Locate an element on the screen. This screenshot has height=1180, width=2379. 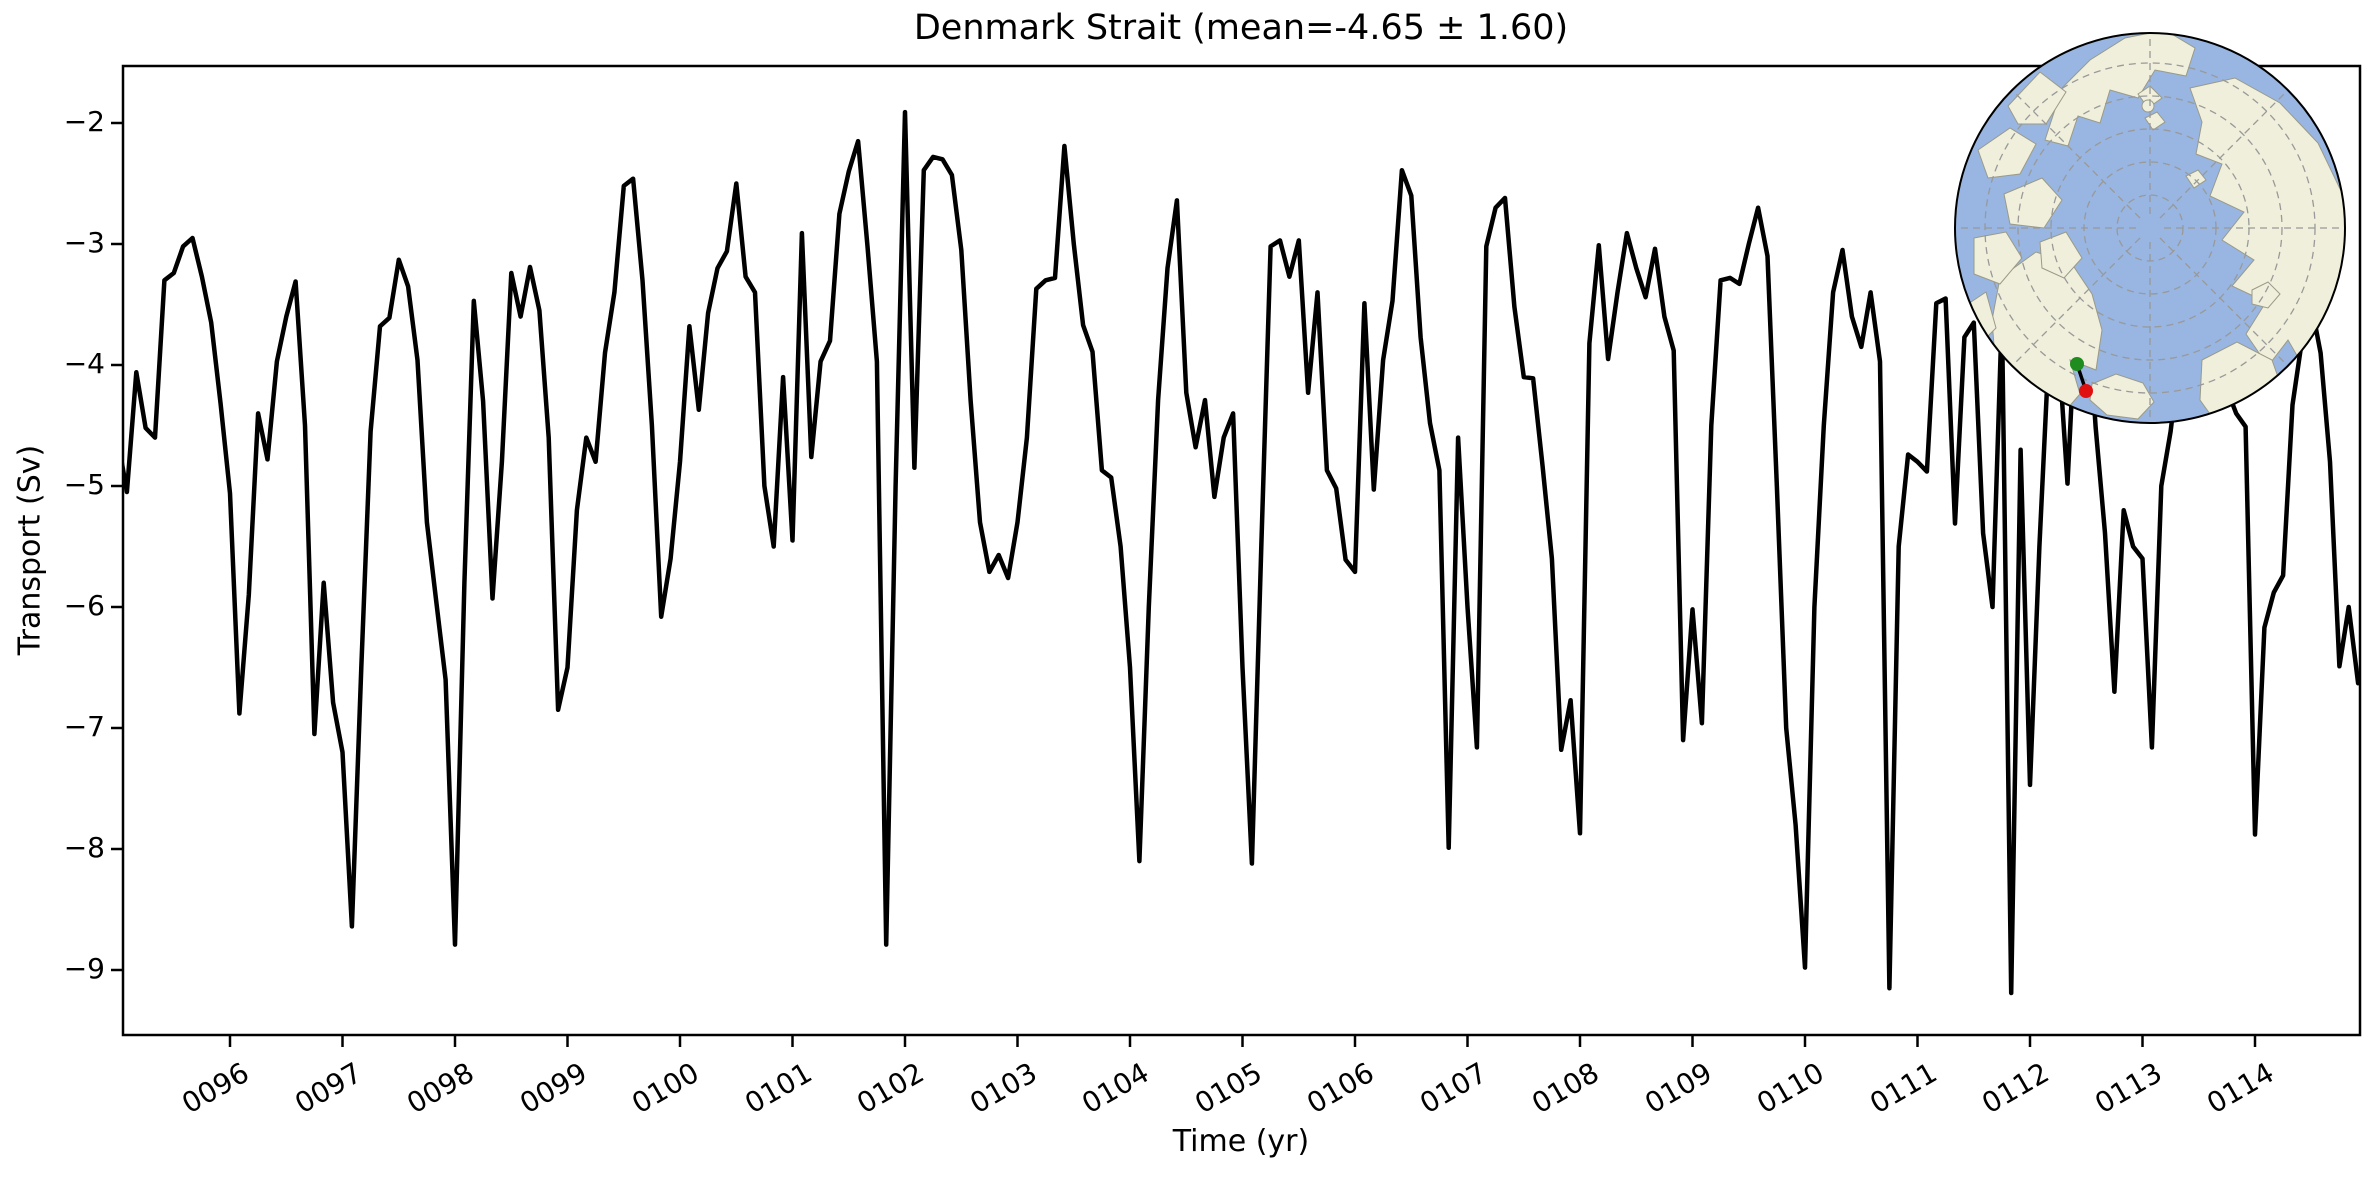
plot-title: Denmark Strait (mean=-4.65 ± 1.60) is located at coordinates (1241, 28).